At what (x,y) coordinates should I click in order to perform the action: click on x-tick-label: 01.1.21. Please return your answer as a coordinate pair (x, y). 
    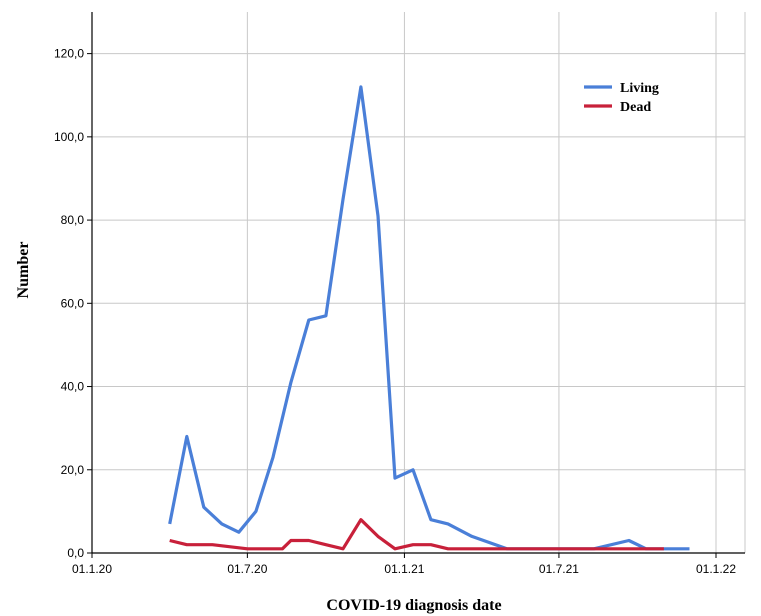
    Looking at the image, I should click on (404, 569).